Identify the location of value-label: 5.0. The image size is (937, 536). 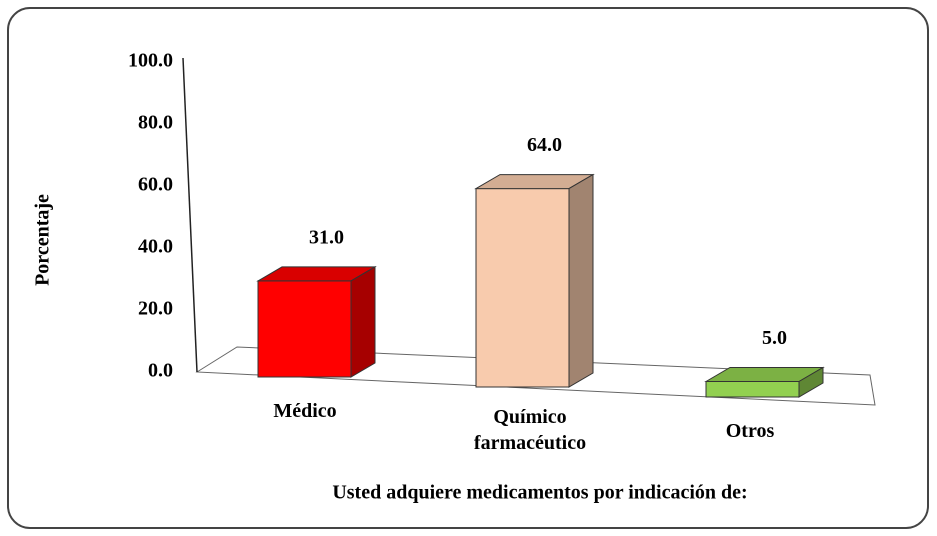
(774, 338).